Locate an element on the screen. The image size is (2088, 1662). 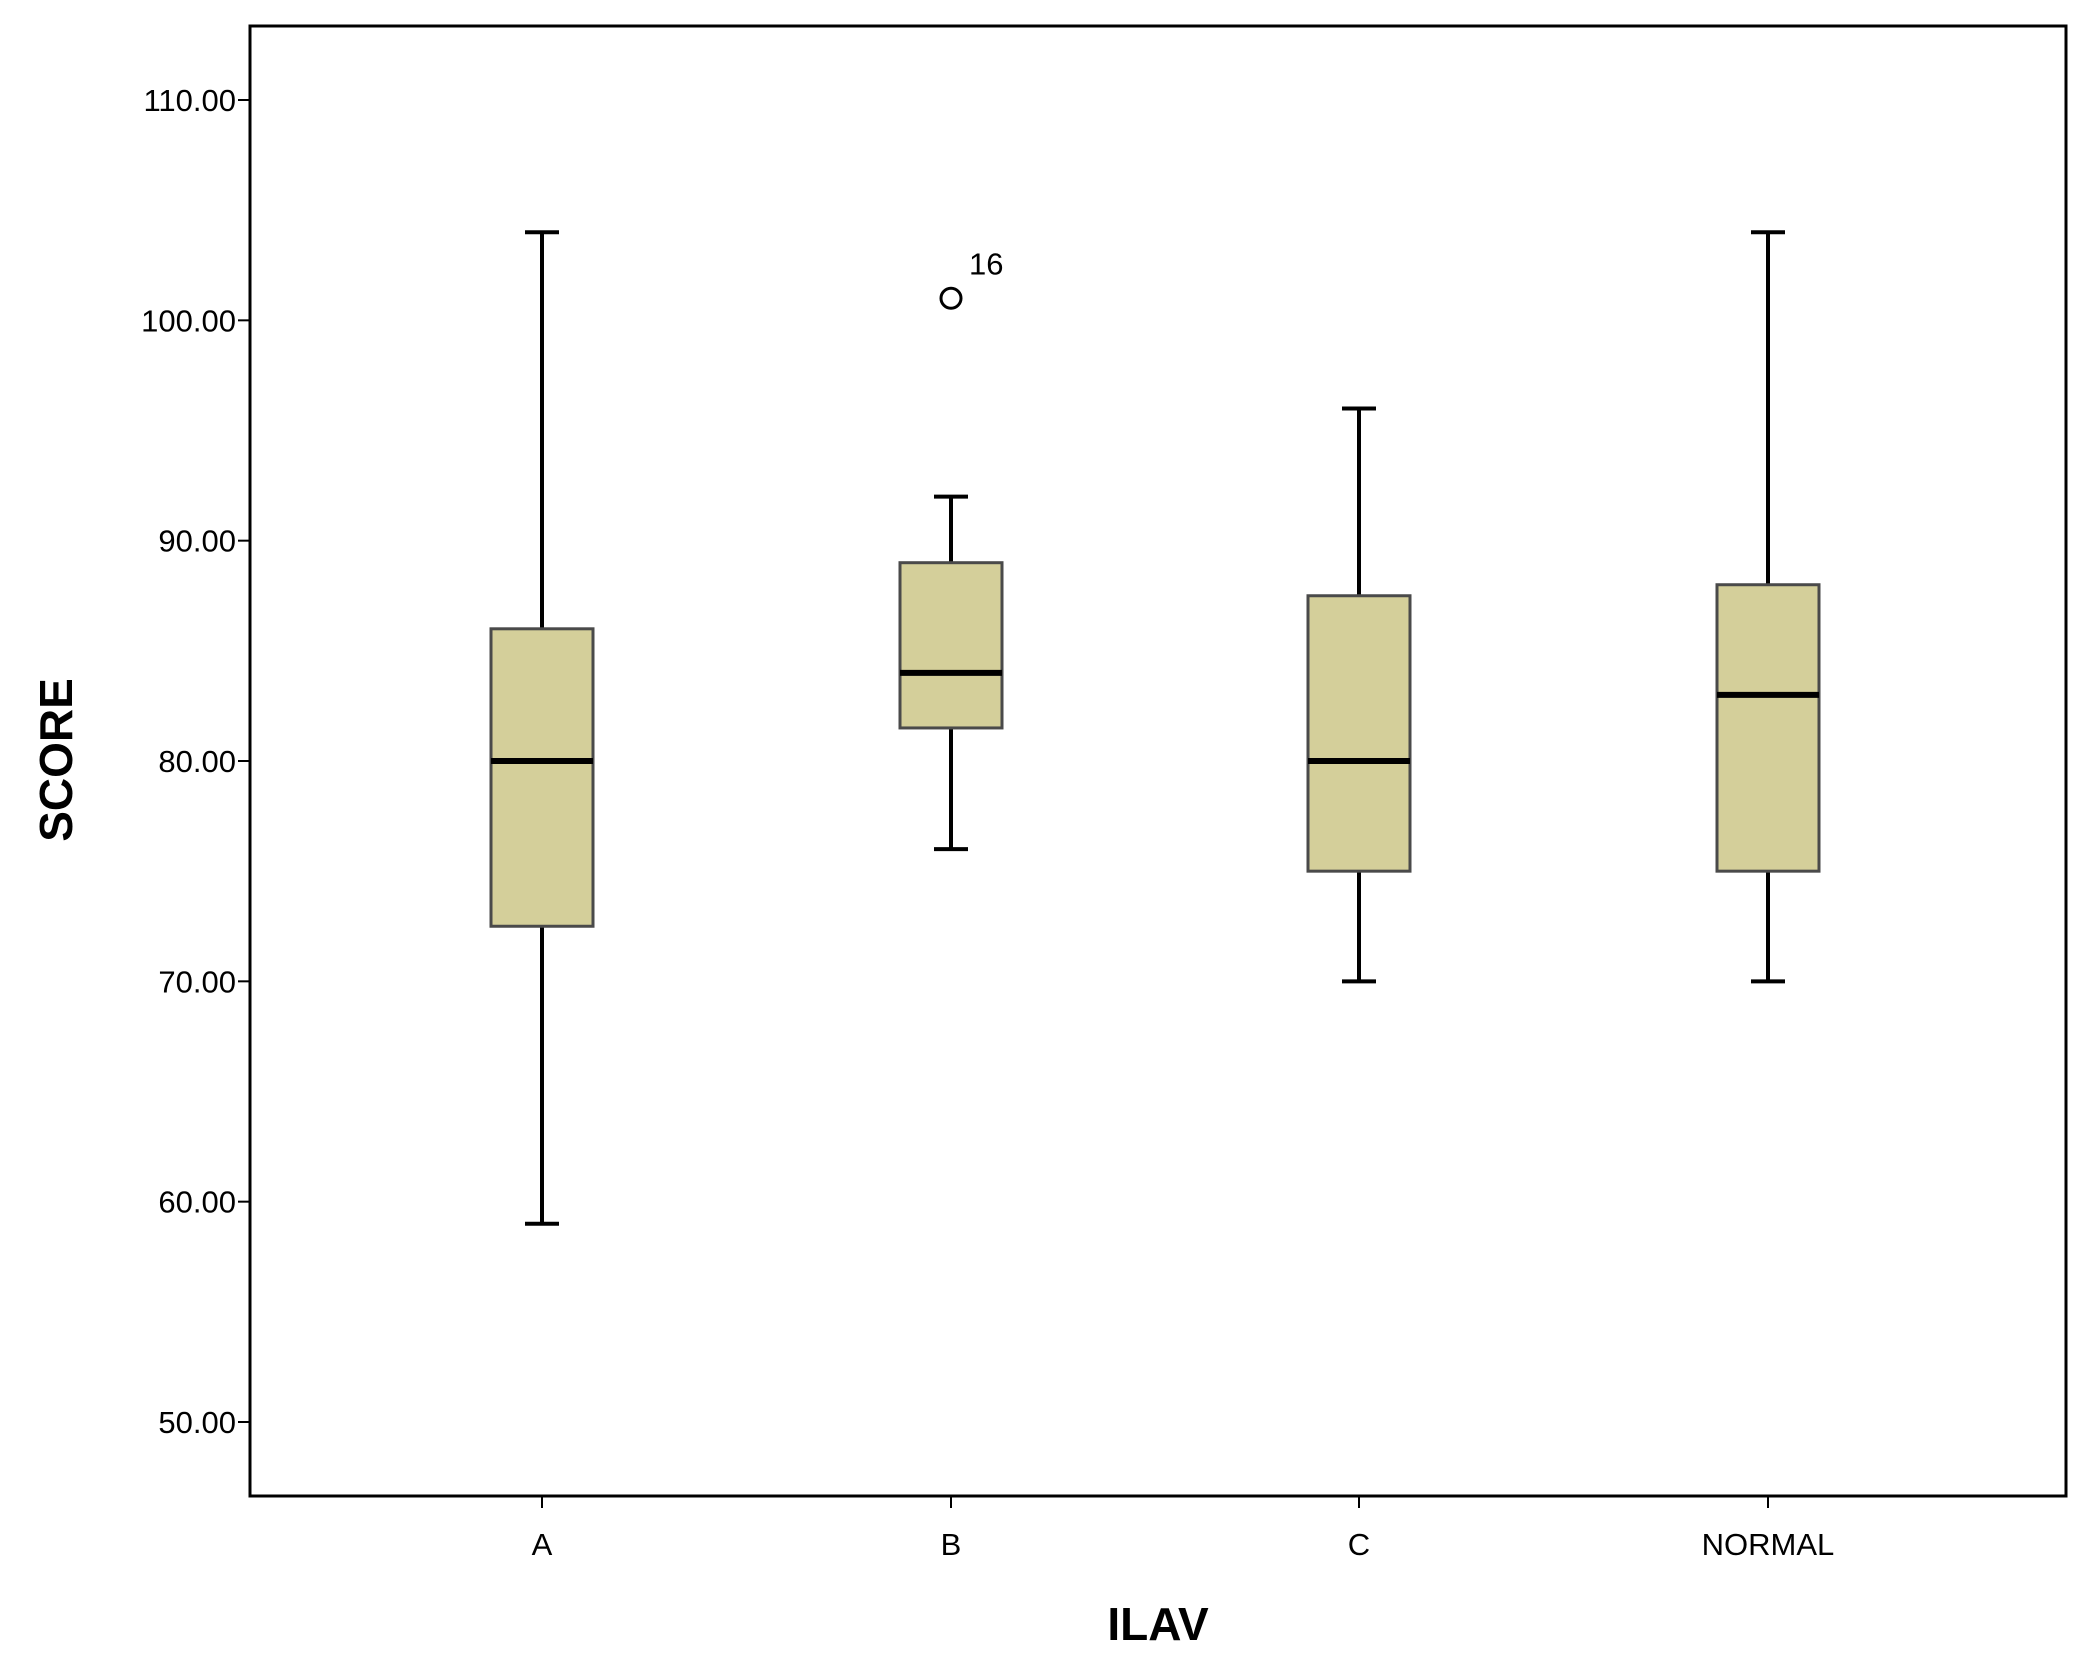
x-tick-label: NORMAL is located at coordinates (1768, 1544).